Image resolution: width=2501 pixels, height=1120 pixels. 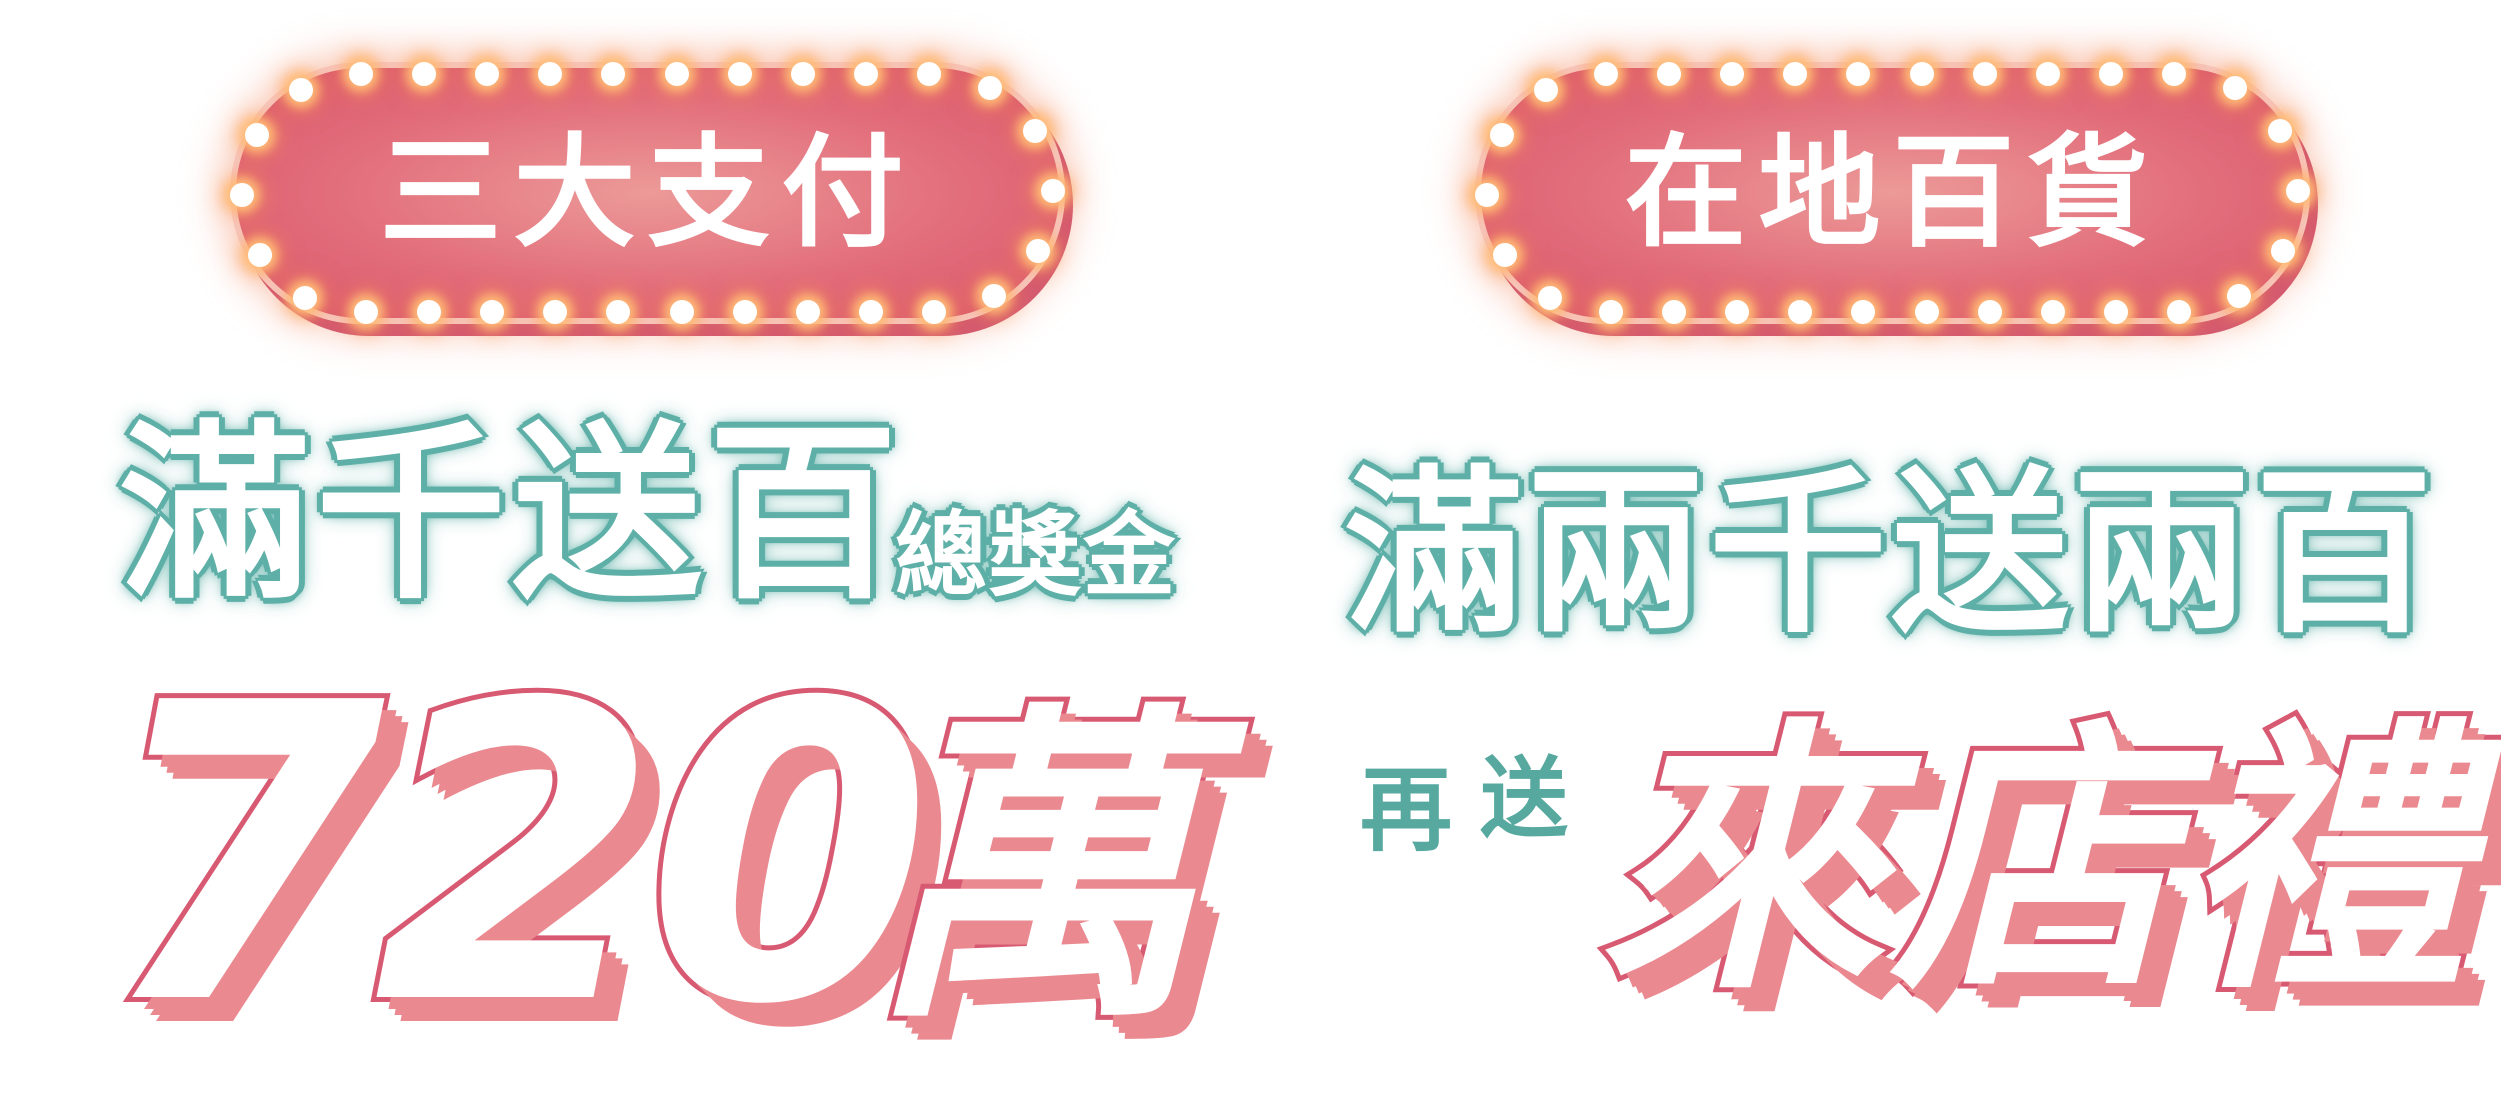 I want to click on marquee-sign: 三大支付, so click(x=647, y=193).